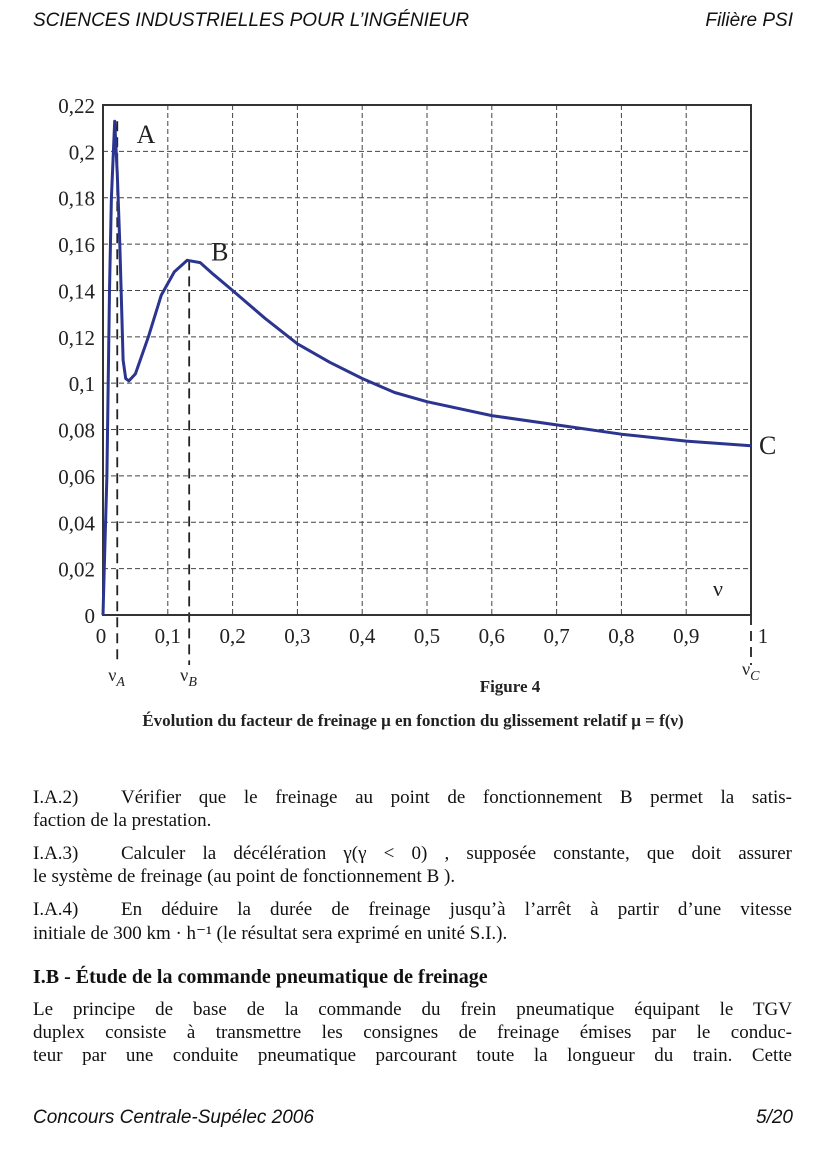  Describe the element at coordinates (76, 338) in the screenshot. I see `y-tick-label: 0,12` at that location.